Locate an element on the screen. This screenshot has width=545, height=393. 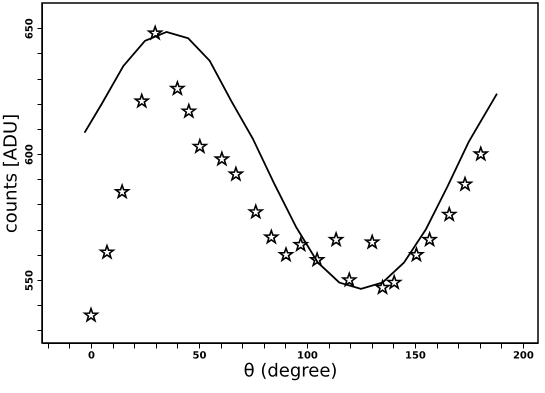
y-axis-title: counts [ADU] is located at coordinates (11, 174).